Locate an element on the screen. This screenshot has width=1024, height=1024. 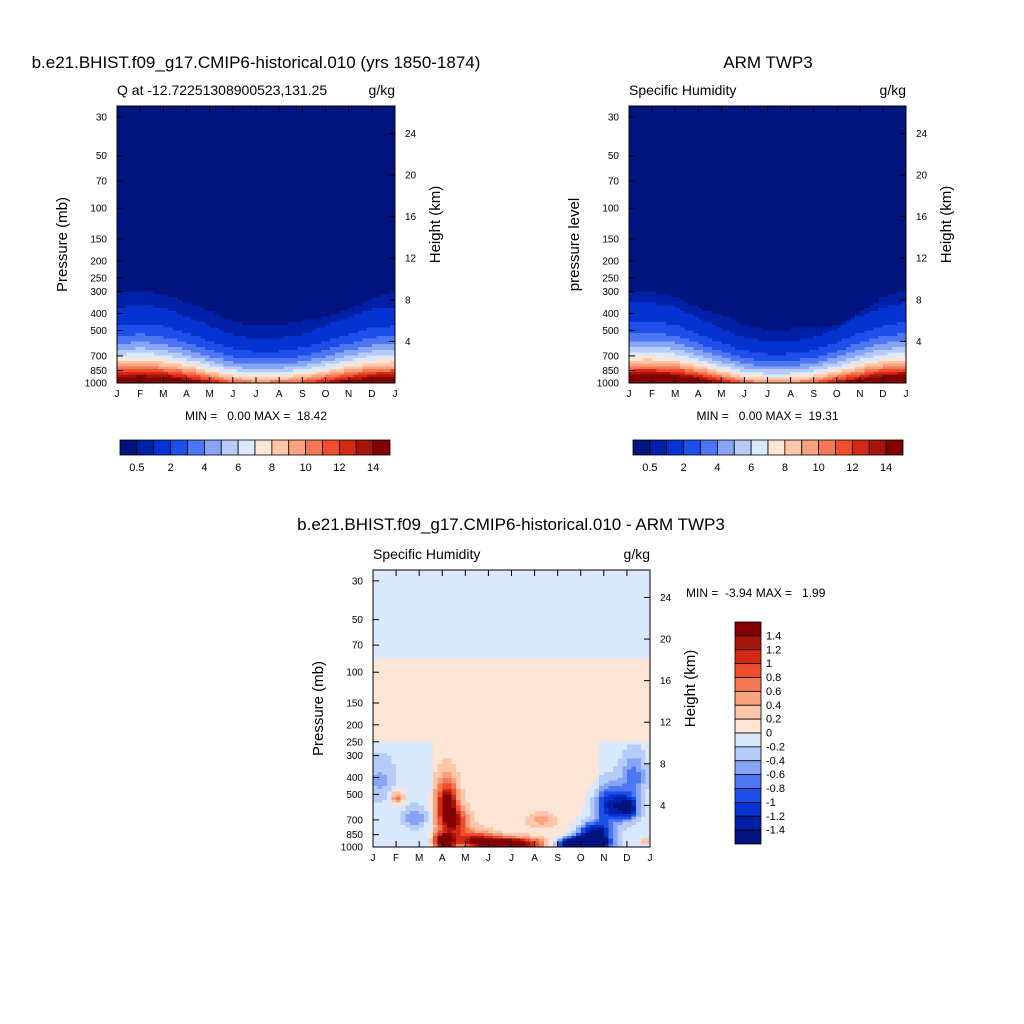
chart-title: ARM TWP3 is located at coordinates (767, 62).